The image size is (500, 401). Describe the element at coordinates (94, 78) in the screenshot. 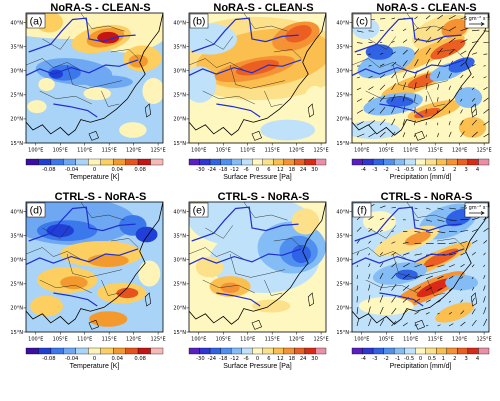

I see `panel-frame` at that location.